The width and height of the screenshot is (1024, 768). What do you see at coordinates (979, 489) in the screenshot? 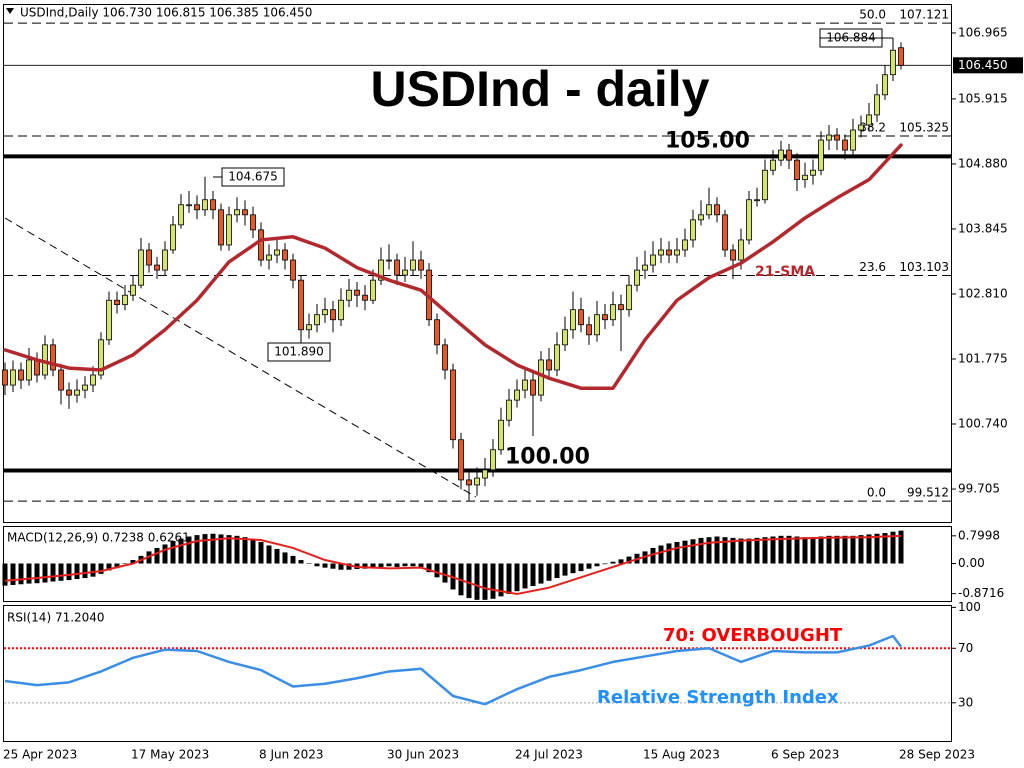
I see `y-tick-label: 99.705` at bounding box center [979, 489].